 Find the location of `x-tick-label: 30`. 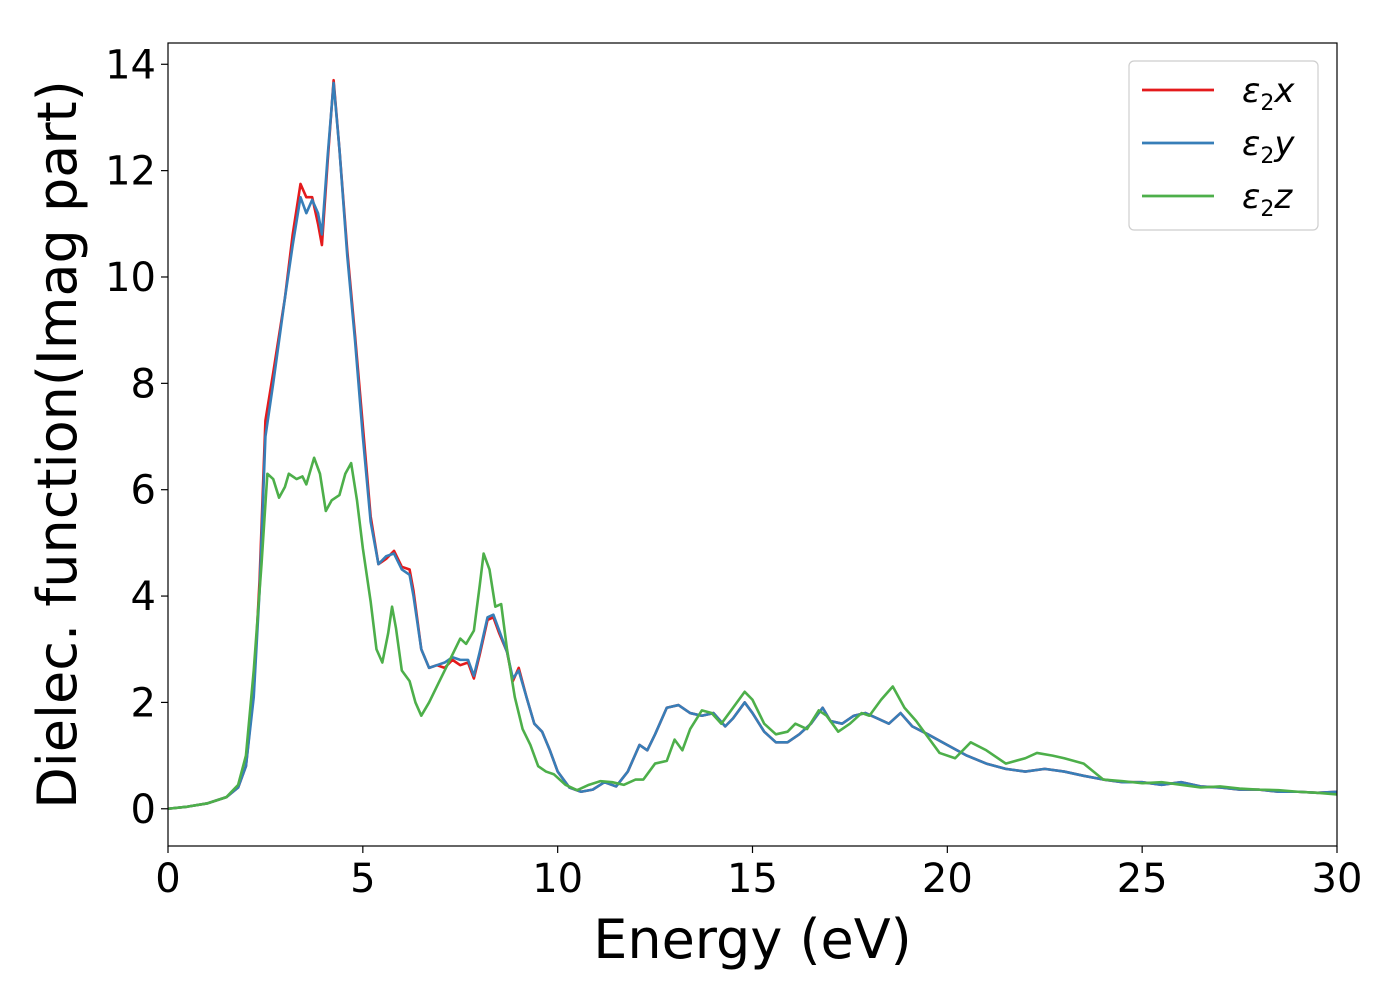

x-tick-label: 30 is located at coordinates (1337, 879).